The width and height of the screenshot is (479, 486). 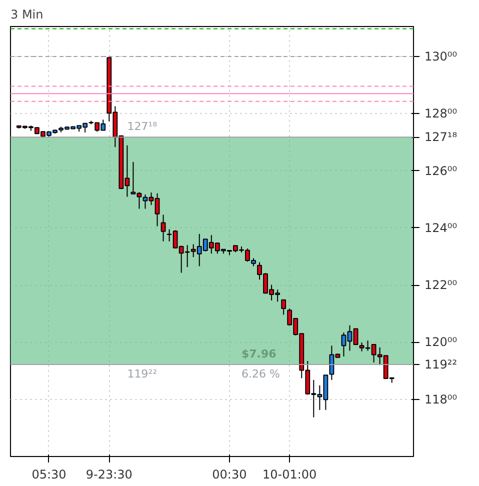 I want to click on x-tick-label: 00:30, so click(x=229, y=475).